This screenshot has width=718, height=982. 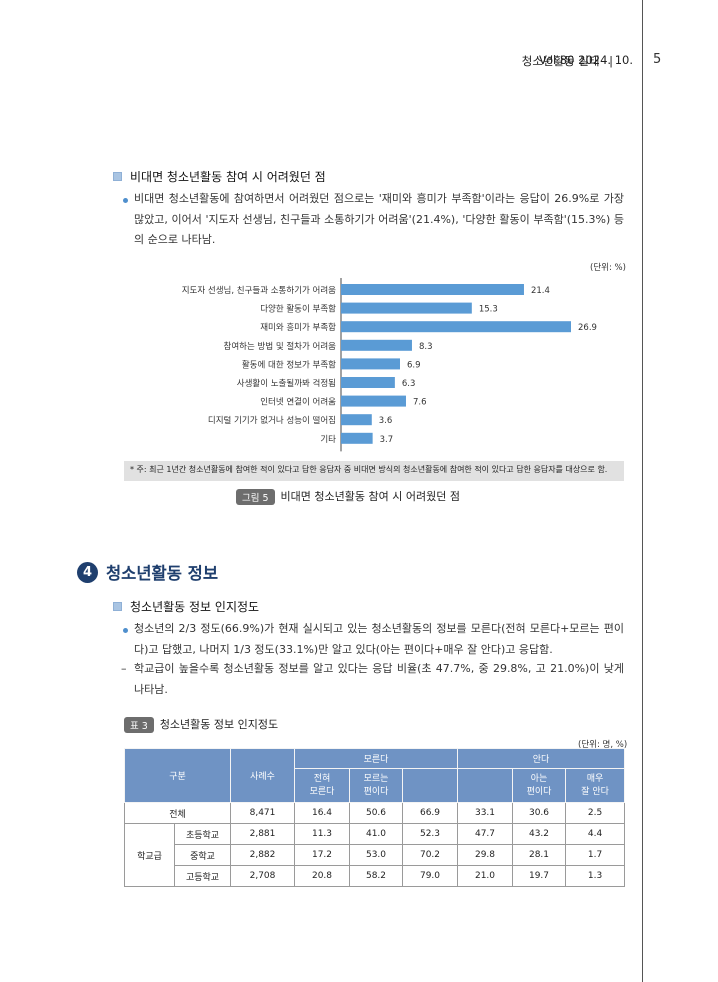 I want to click on chart-category-label: 다양한 활동이 부족함, so click(x=298, y=309).